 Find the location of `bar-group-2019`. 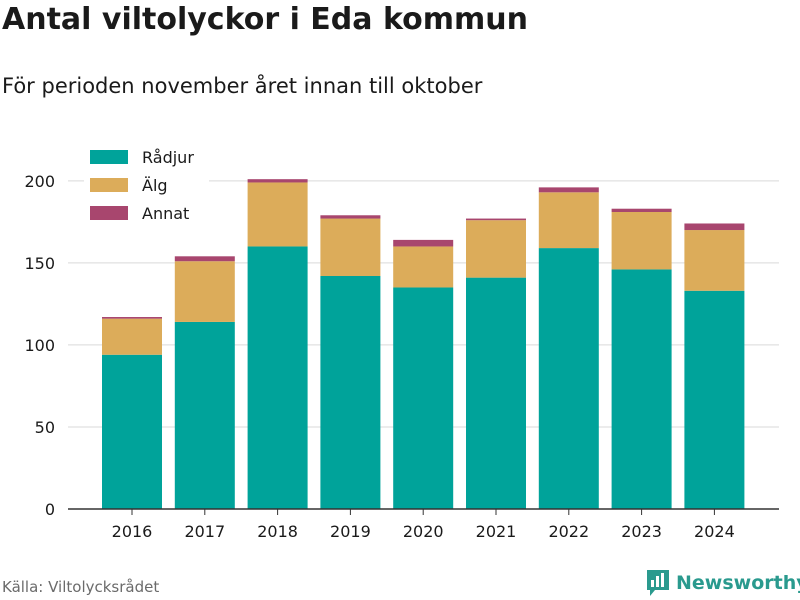

bar-group-2019 is located at coordinates (350, 362).